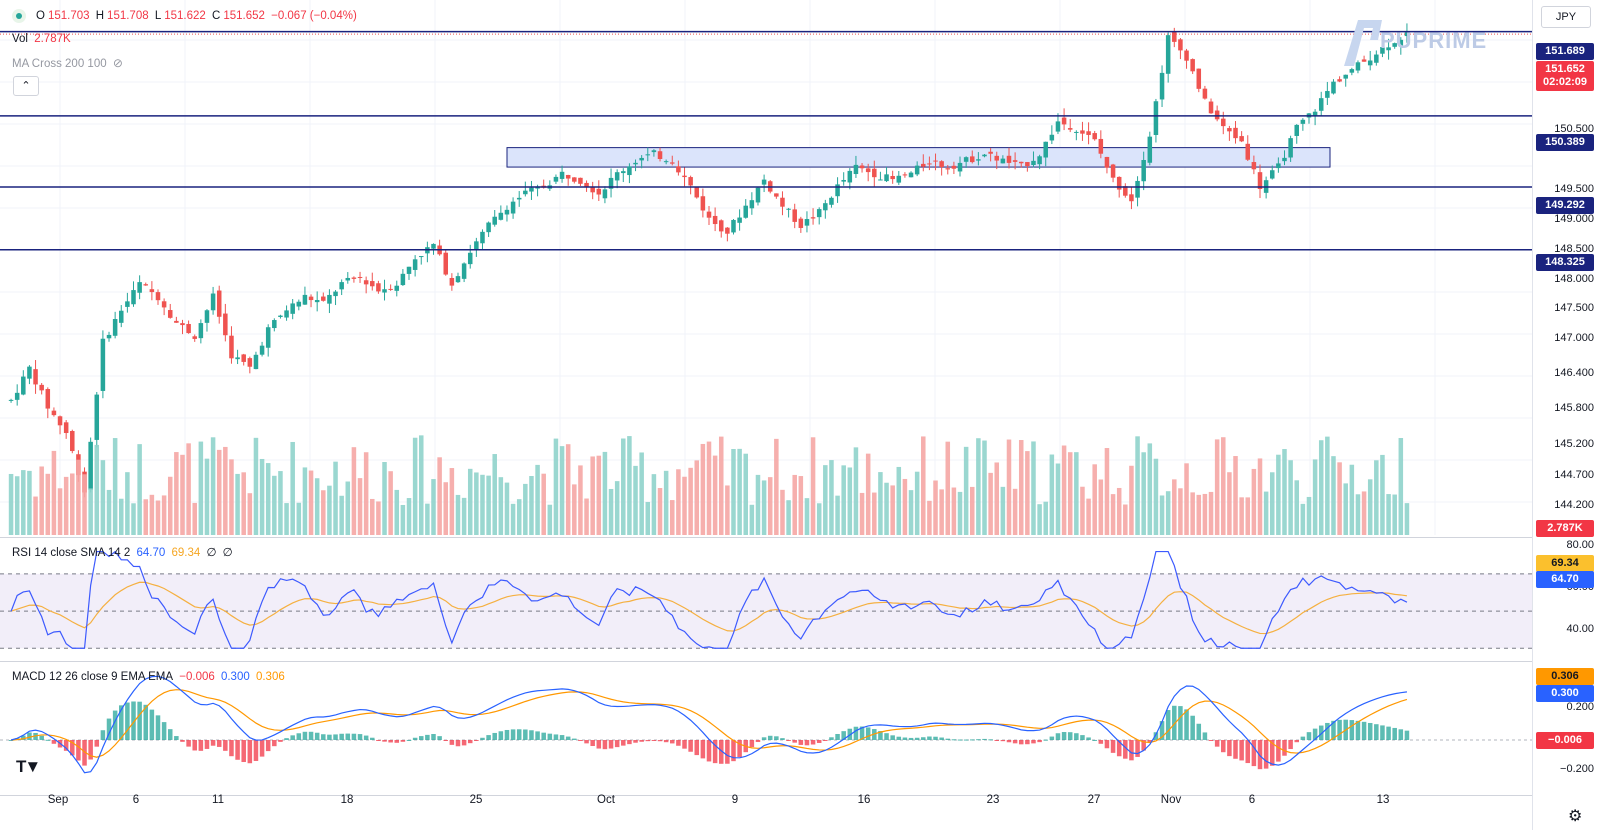 This screenshot has height=830, width=1600. Describe the element at coordinates (151, 553) in the screenshot. I see `rsi-value: 64.70` at that location.